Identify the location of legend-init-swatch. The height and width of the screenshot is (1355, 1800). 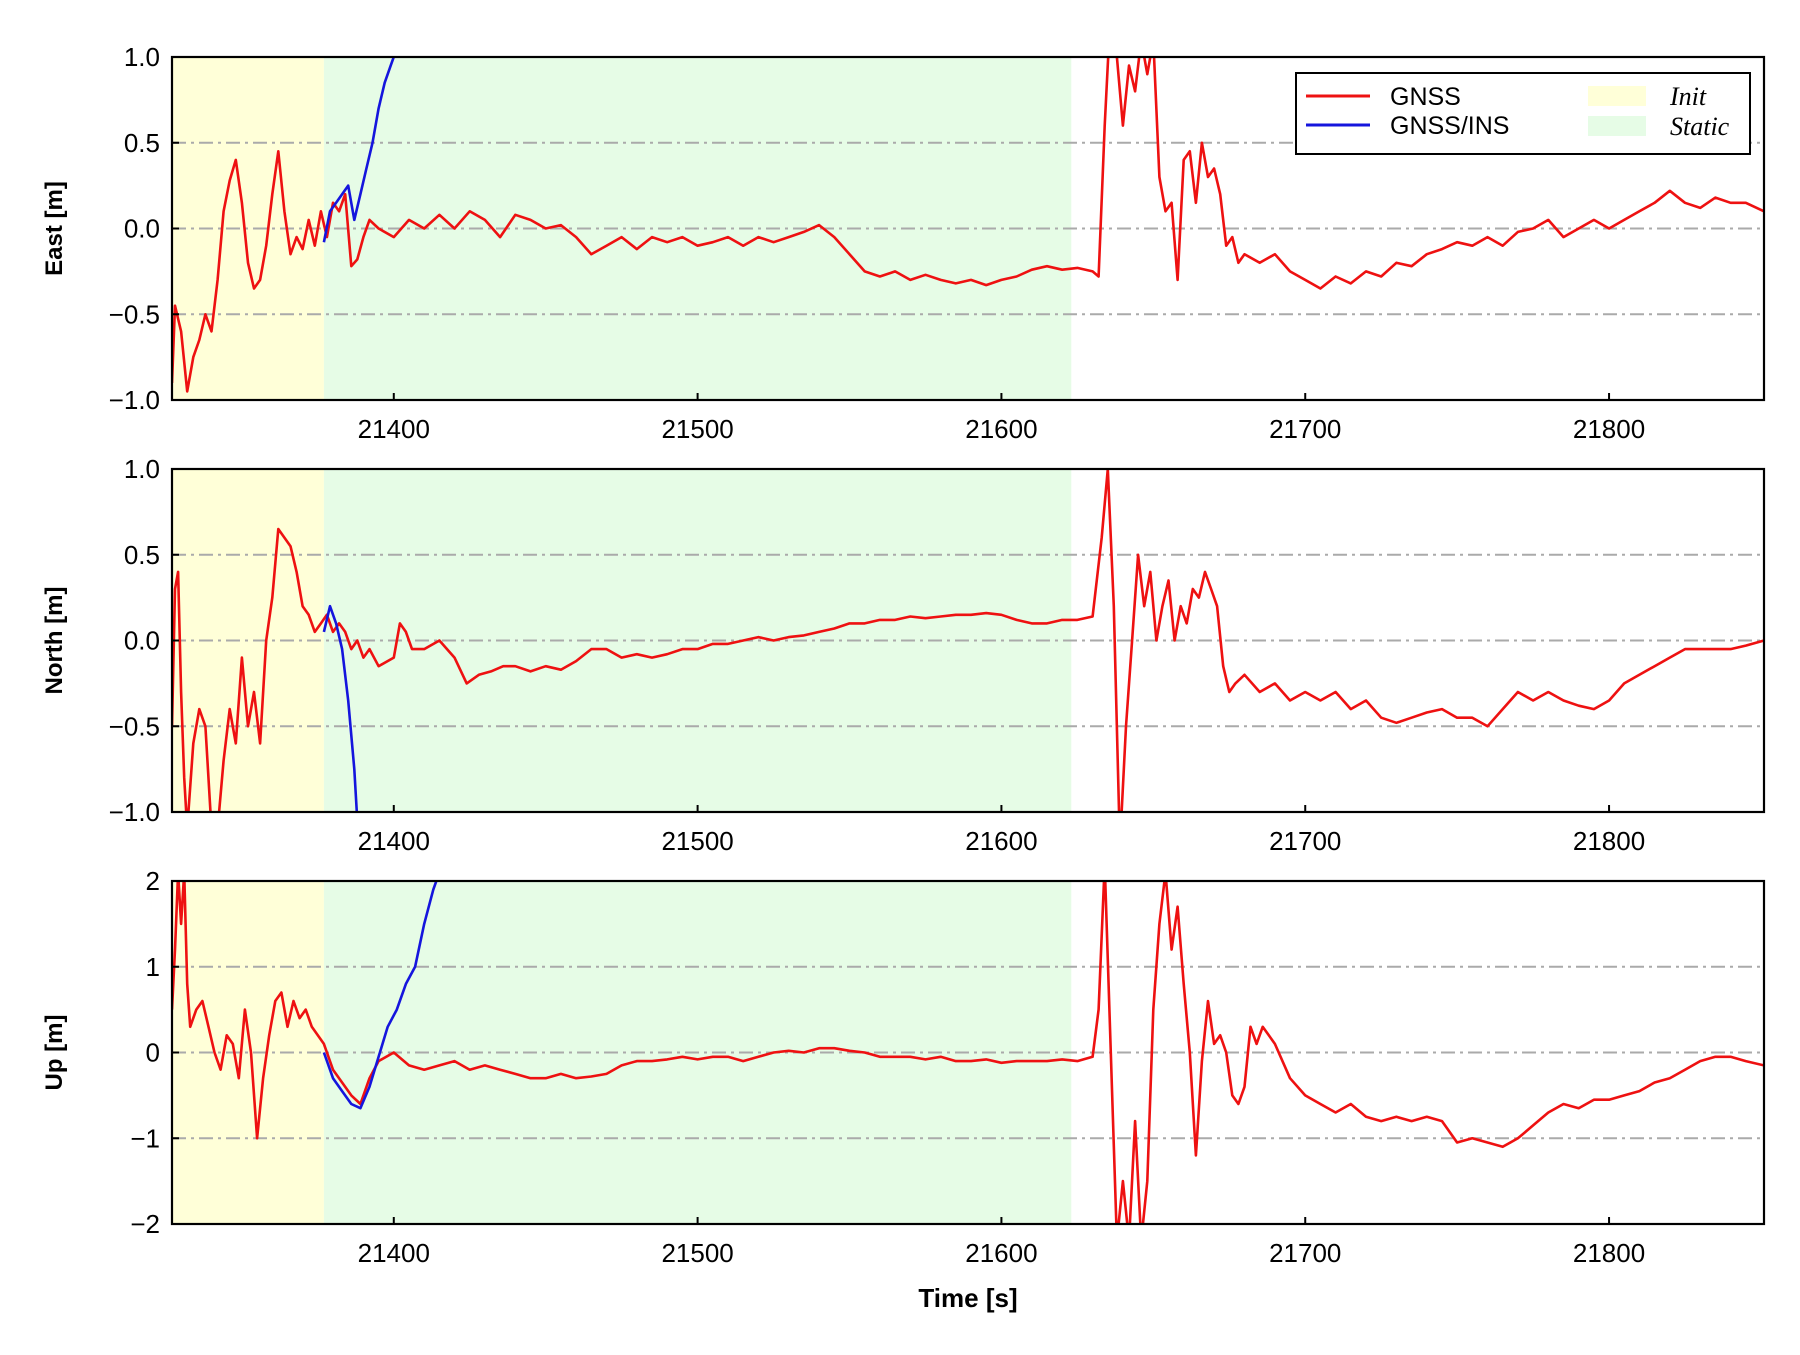
(1617, 96).